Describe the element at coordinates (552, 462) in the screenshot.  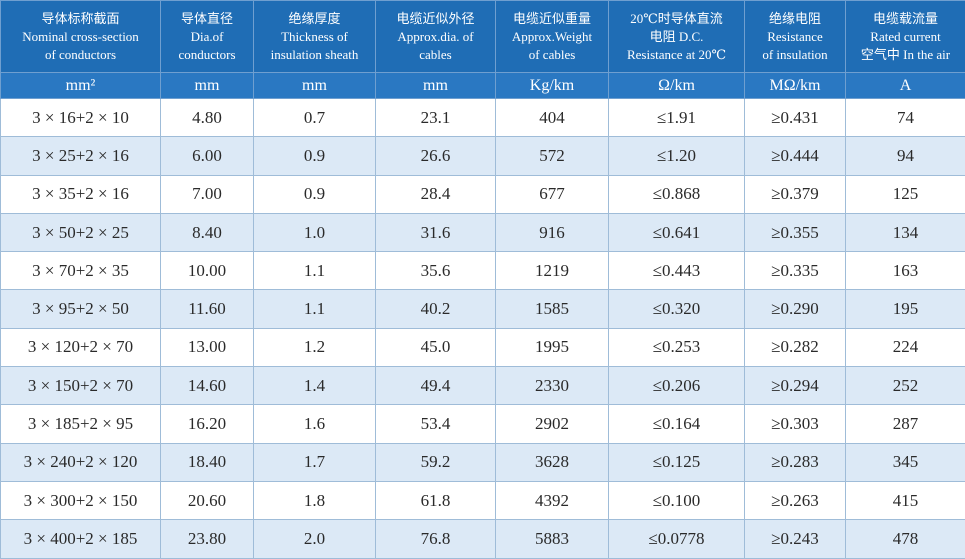
I see `table-cell: 3628` at that location.